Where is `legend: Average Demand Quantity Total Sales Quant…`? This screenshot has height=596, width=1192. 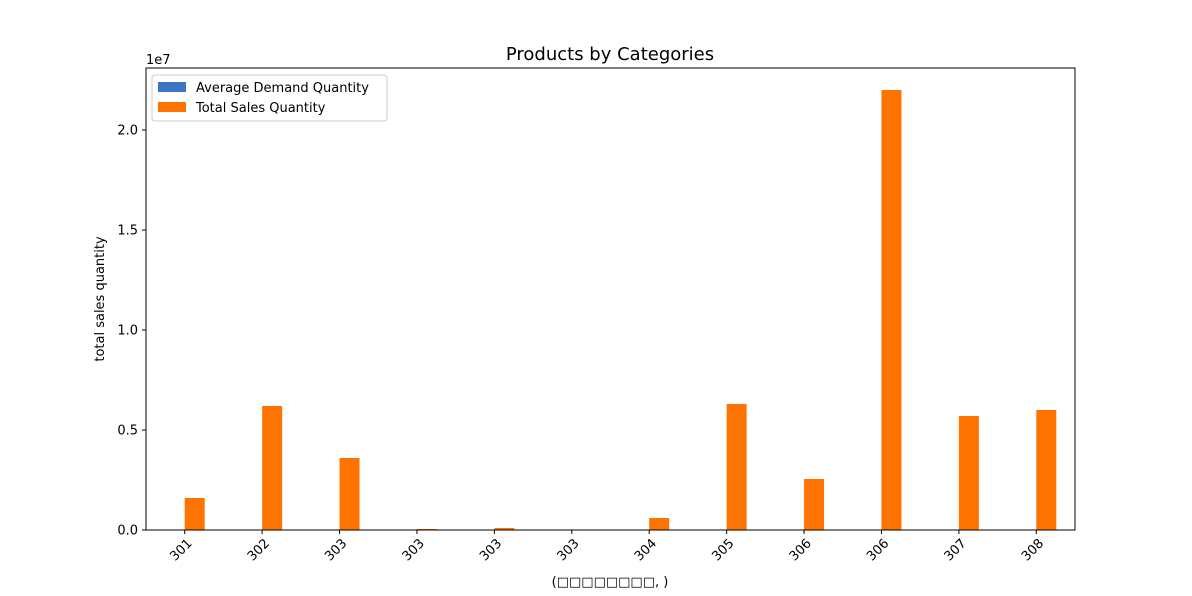
legend: Average Demand Quantity Total Sales Quant… is located at coordinates (269, 98).